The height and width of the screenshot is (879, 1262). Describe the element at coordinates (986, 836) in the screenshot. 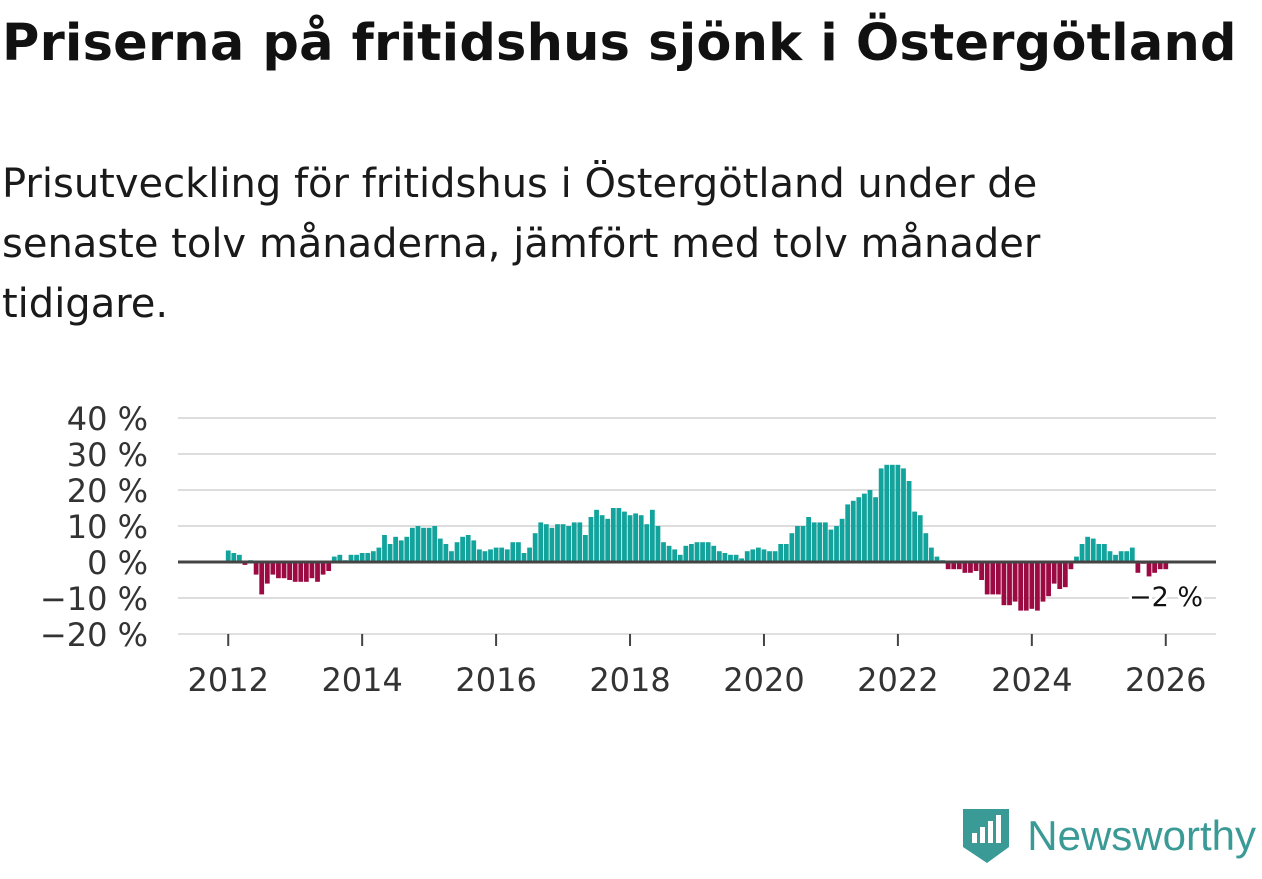

I see `newsworthy-logo-icon` at that location.